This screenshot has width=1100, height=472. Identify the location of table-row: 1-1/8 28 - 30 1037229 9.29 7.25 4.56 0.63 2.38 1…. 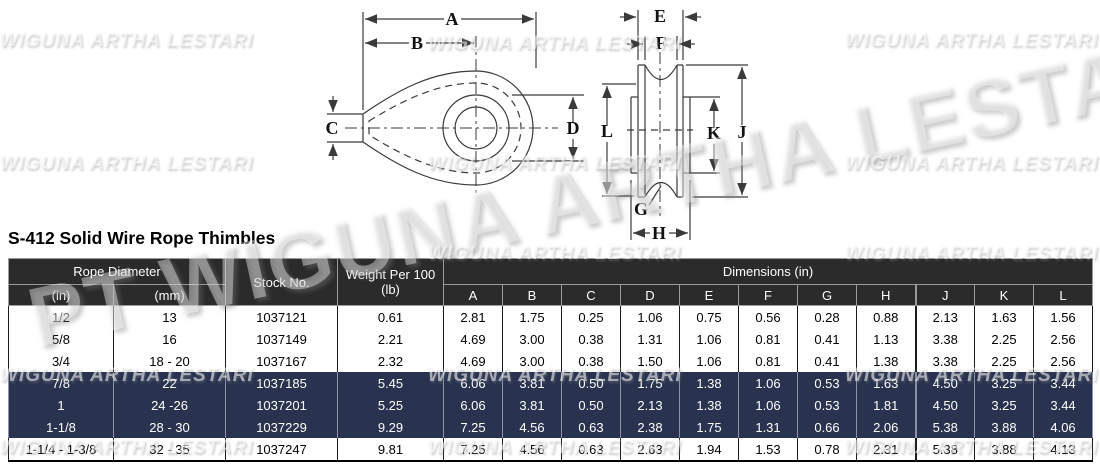
(551, 427).